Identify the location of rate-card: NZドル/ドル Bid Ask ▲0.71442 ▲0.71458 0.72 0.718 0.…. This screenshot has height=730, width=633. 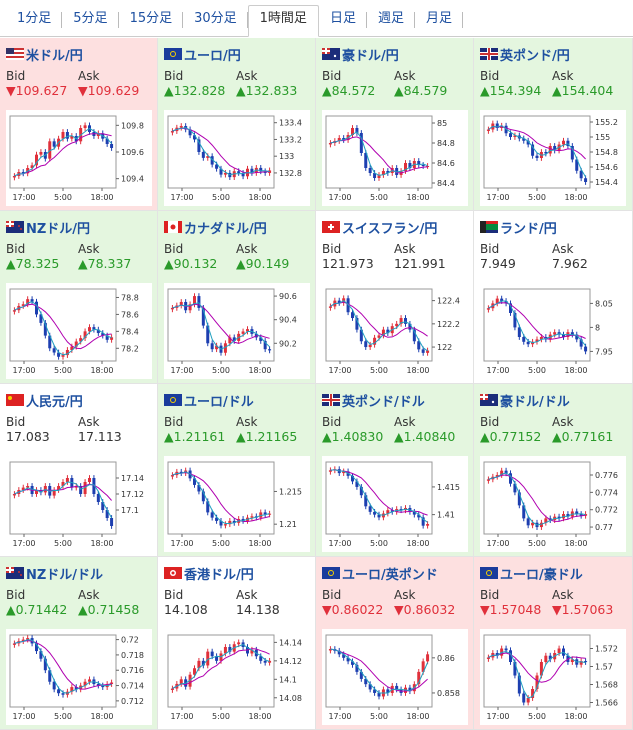
(79, 643).